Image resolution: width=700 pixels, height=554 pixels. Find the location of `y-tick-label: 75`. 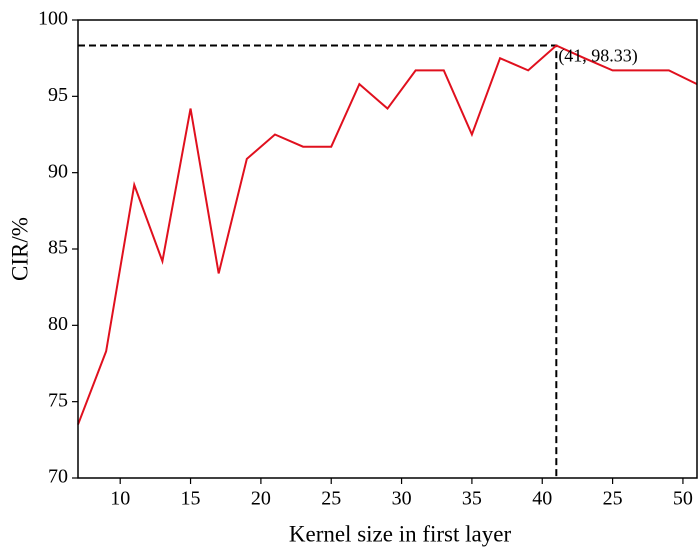

y-tick-label: 75 is located at coordinates (58, 400).